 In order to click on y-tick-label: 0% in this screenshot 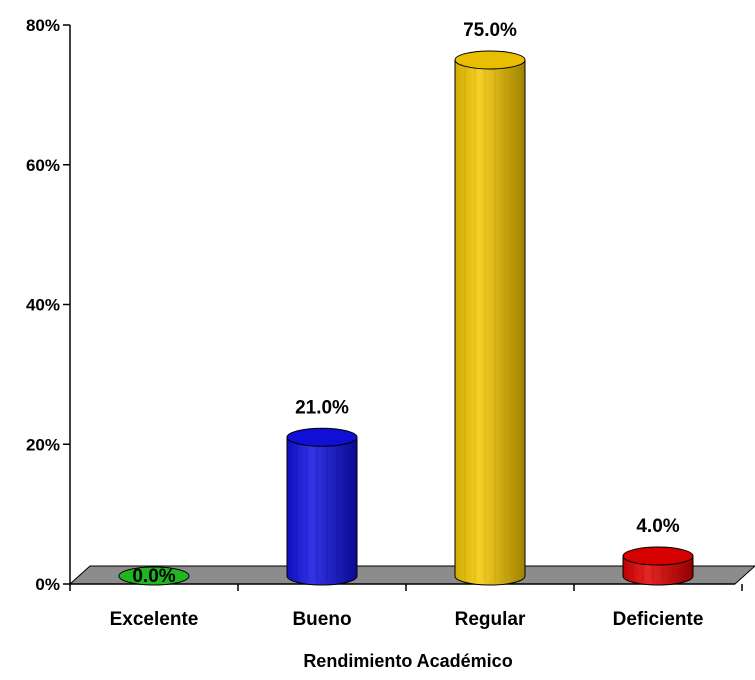, I will do `click(47, 584)`.